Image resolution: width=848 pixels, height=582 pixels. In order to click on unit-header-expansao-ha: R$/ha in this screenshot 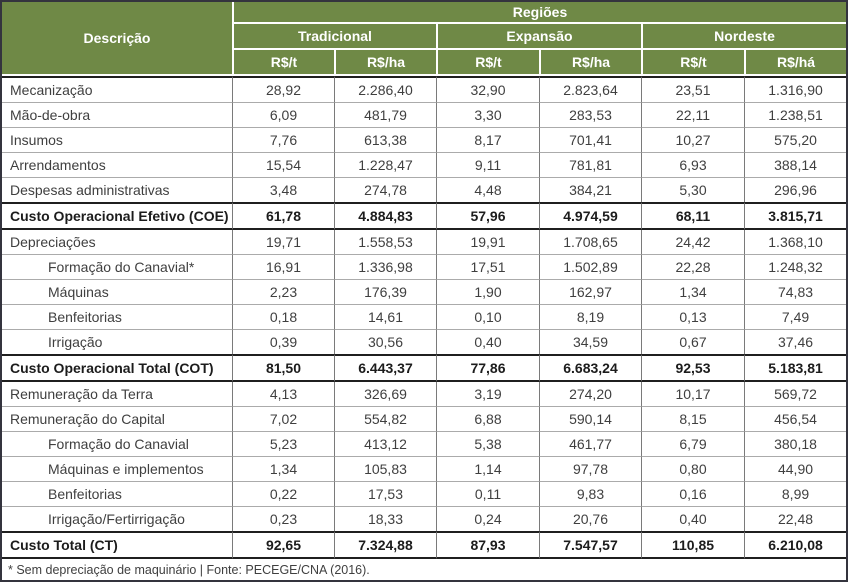, I will do `click(590, 63)`.